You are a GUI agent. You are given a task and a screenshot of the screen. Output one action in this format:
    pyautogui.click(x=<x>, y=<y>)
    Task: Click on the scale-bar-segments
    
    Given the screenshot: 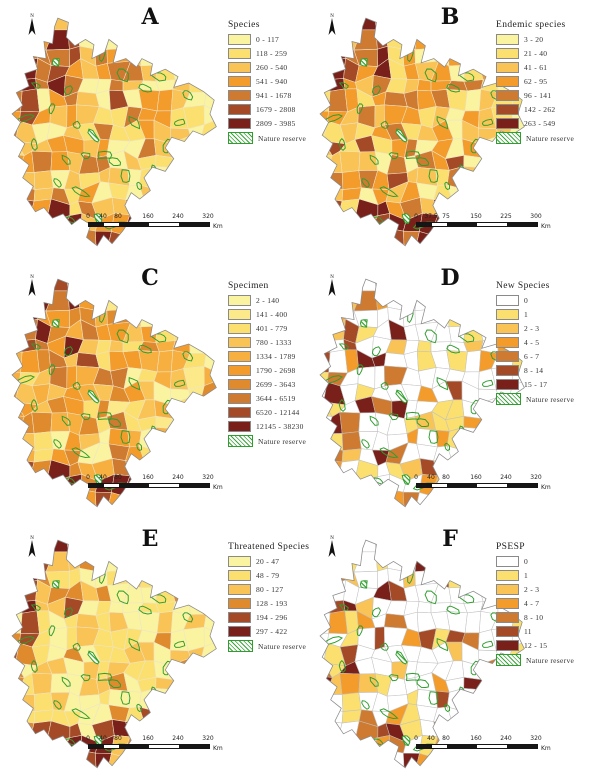 What is the action you would take?
    pyautogui.click(x=477, y=224)
    